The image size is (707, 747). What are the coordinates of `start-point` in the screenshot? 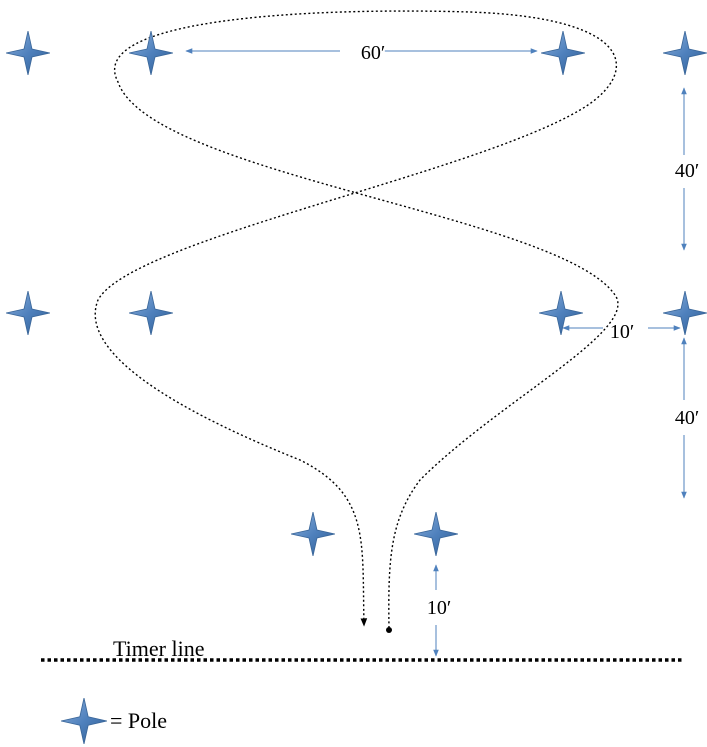 It's located at (389, 630).